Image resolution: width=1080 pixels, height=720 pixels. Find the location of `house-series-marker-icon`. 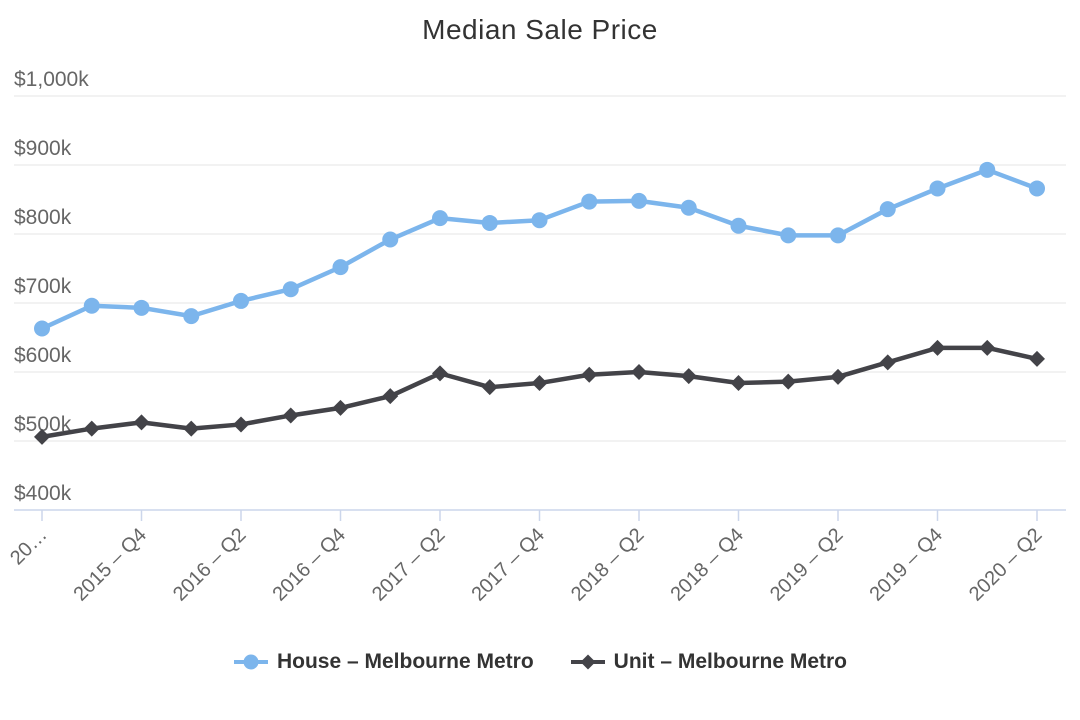

house-series-marker-icon is located at coordinates (250, 662).